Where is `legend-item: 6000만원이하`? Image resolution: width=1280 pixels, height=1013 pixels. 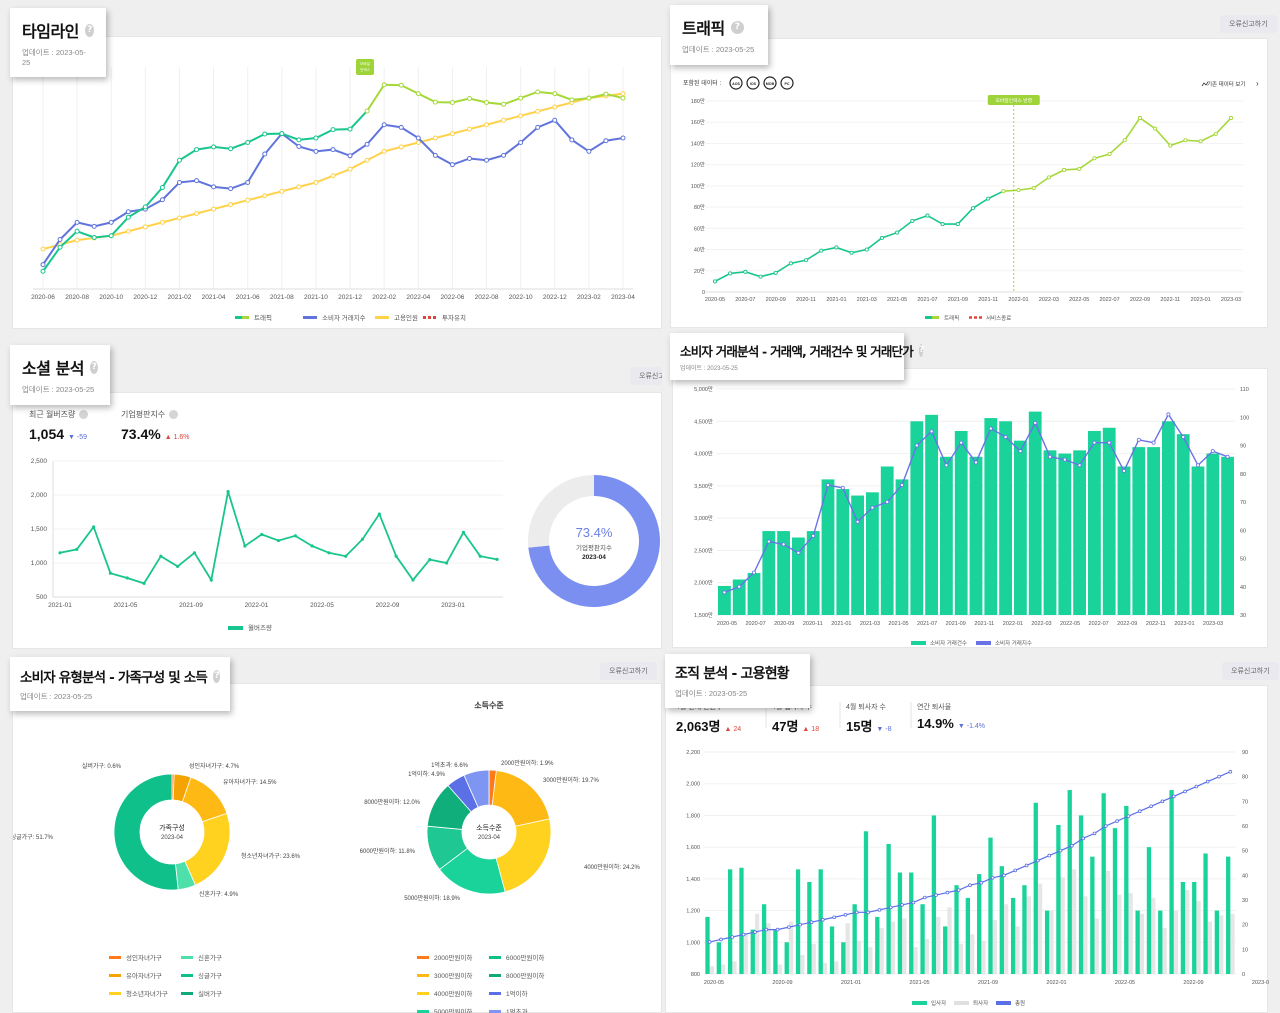 legend-item: 6000만원이하 is located at coordinates (519, 957).